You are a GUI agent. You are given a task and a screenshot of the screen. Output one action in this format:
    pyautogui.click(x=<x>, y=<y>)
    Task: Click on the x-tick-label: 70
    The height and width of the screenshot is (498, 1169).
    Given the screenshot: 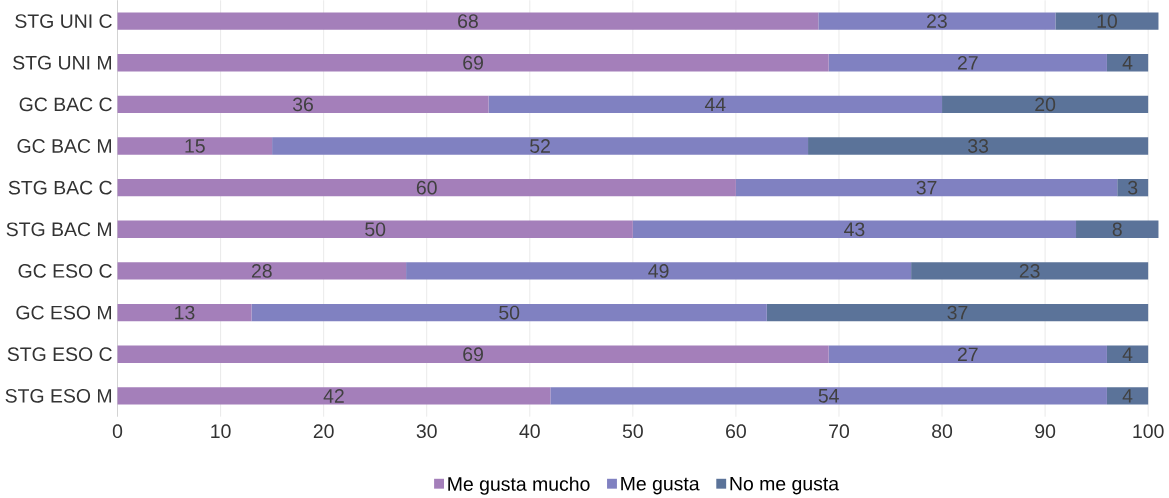 What is the action you would take?
    pyautogui.click(x=839, y=431)
    